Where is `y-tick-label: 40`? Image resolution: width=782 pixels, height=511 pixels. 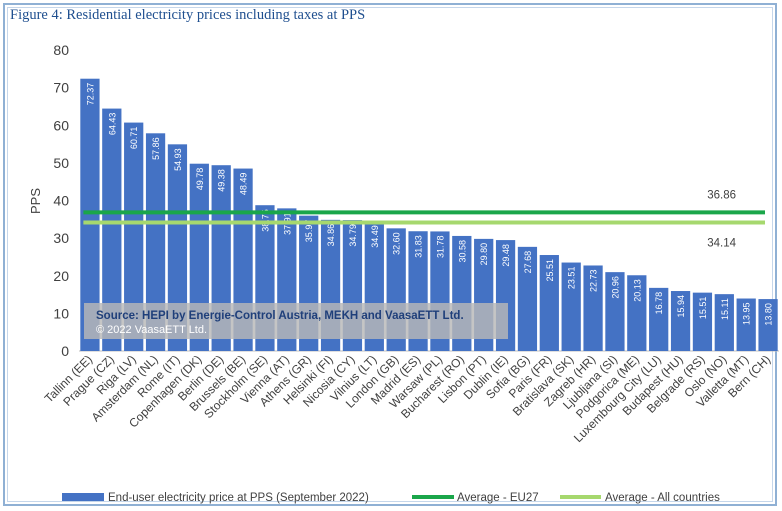
y-tick-label: 40 is located at coordinates (61, 201).